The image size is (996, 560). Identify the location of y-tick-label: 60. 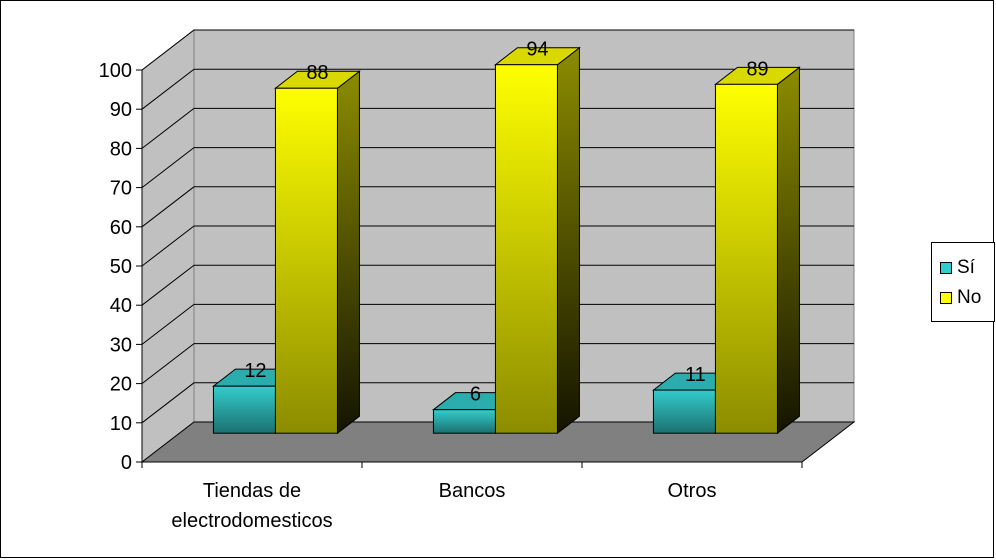
(121, 228).